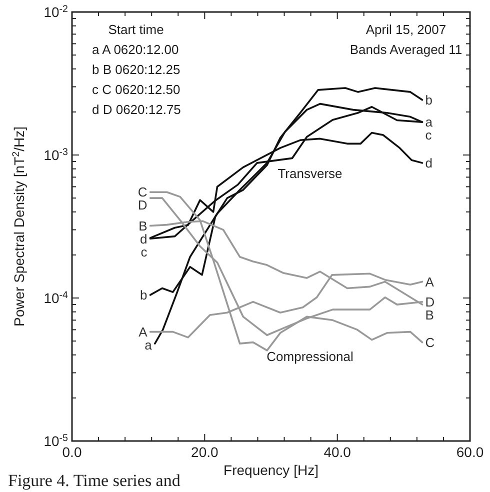  I want to click on series-label: c, so click(428, 135).